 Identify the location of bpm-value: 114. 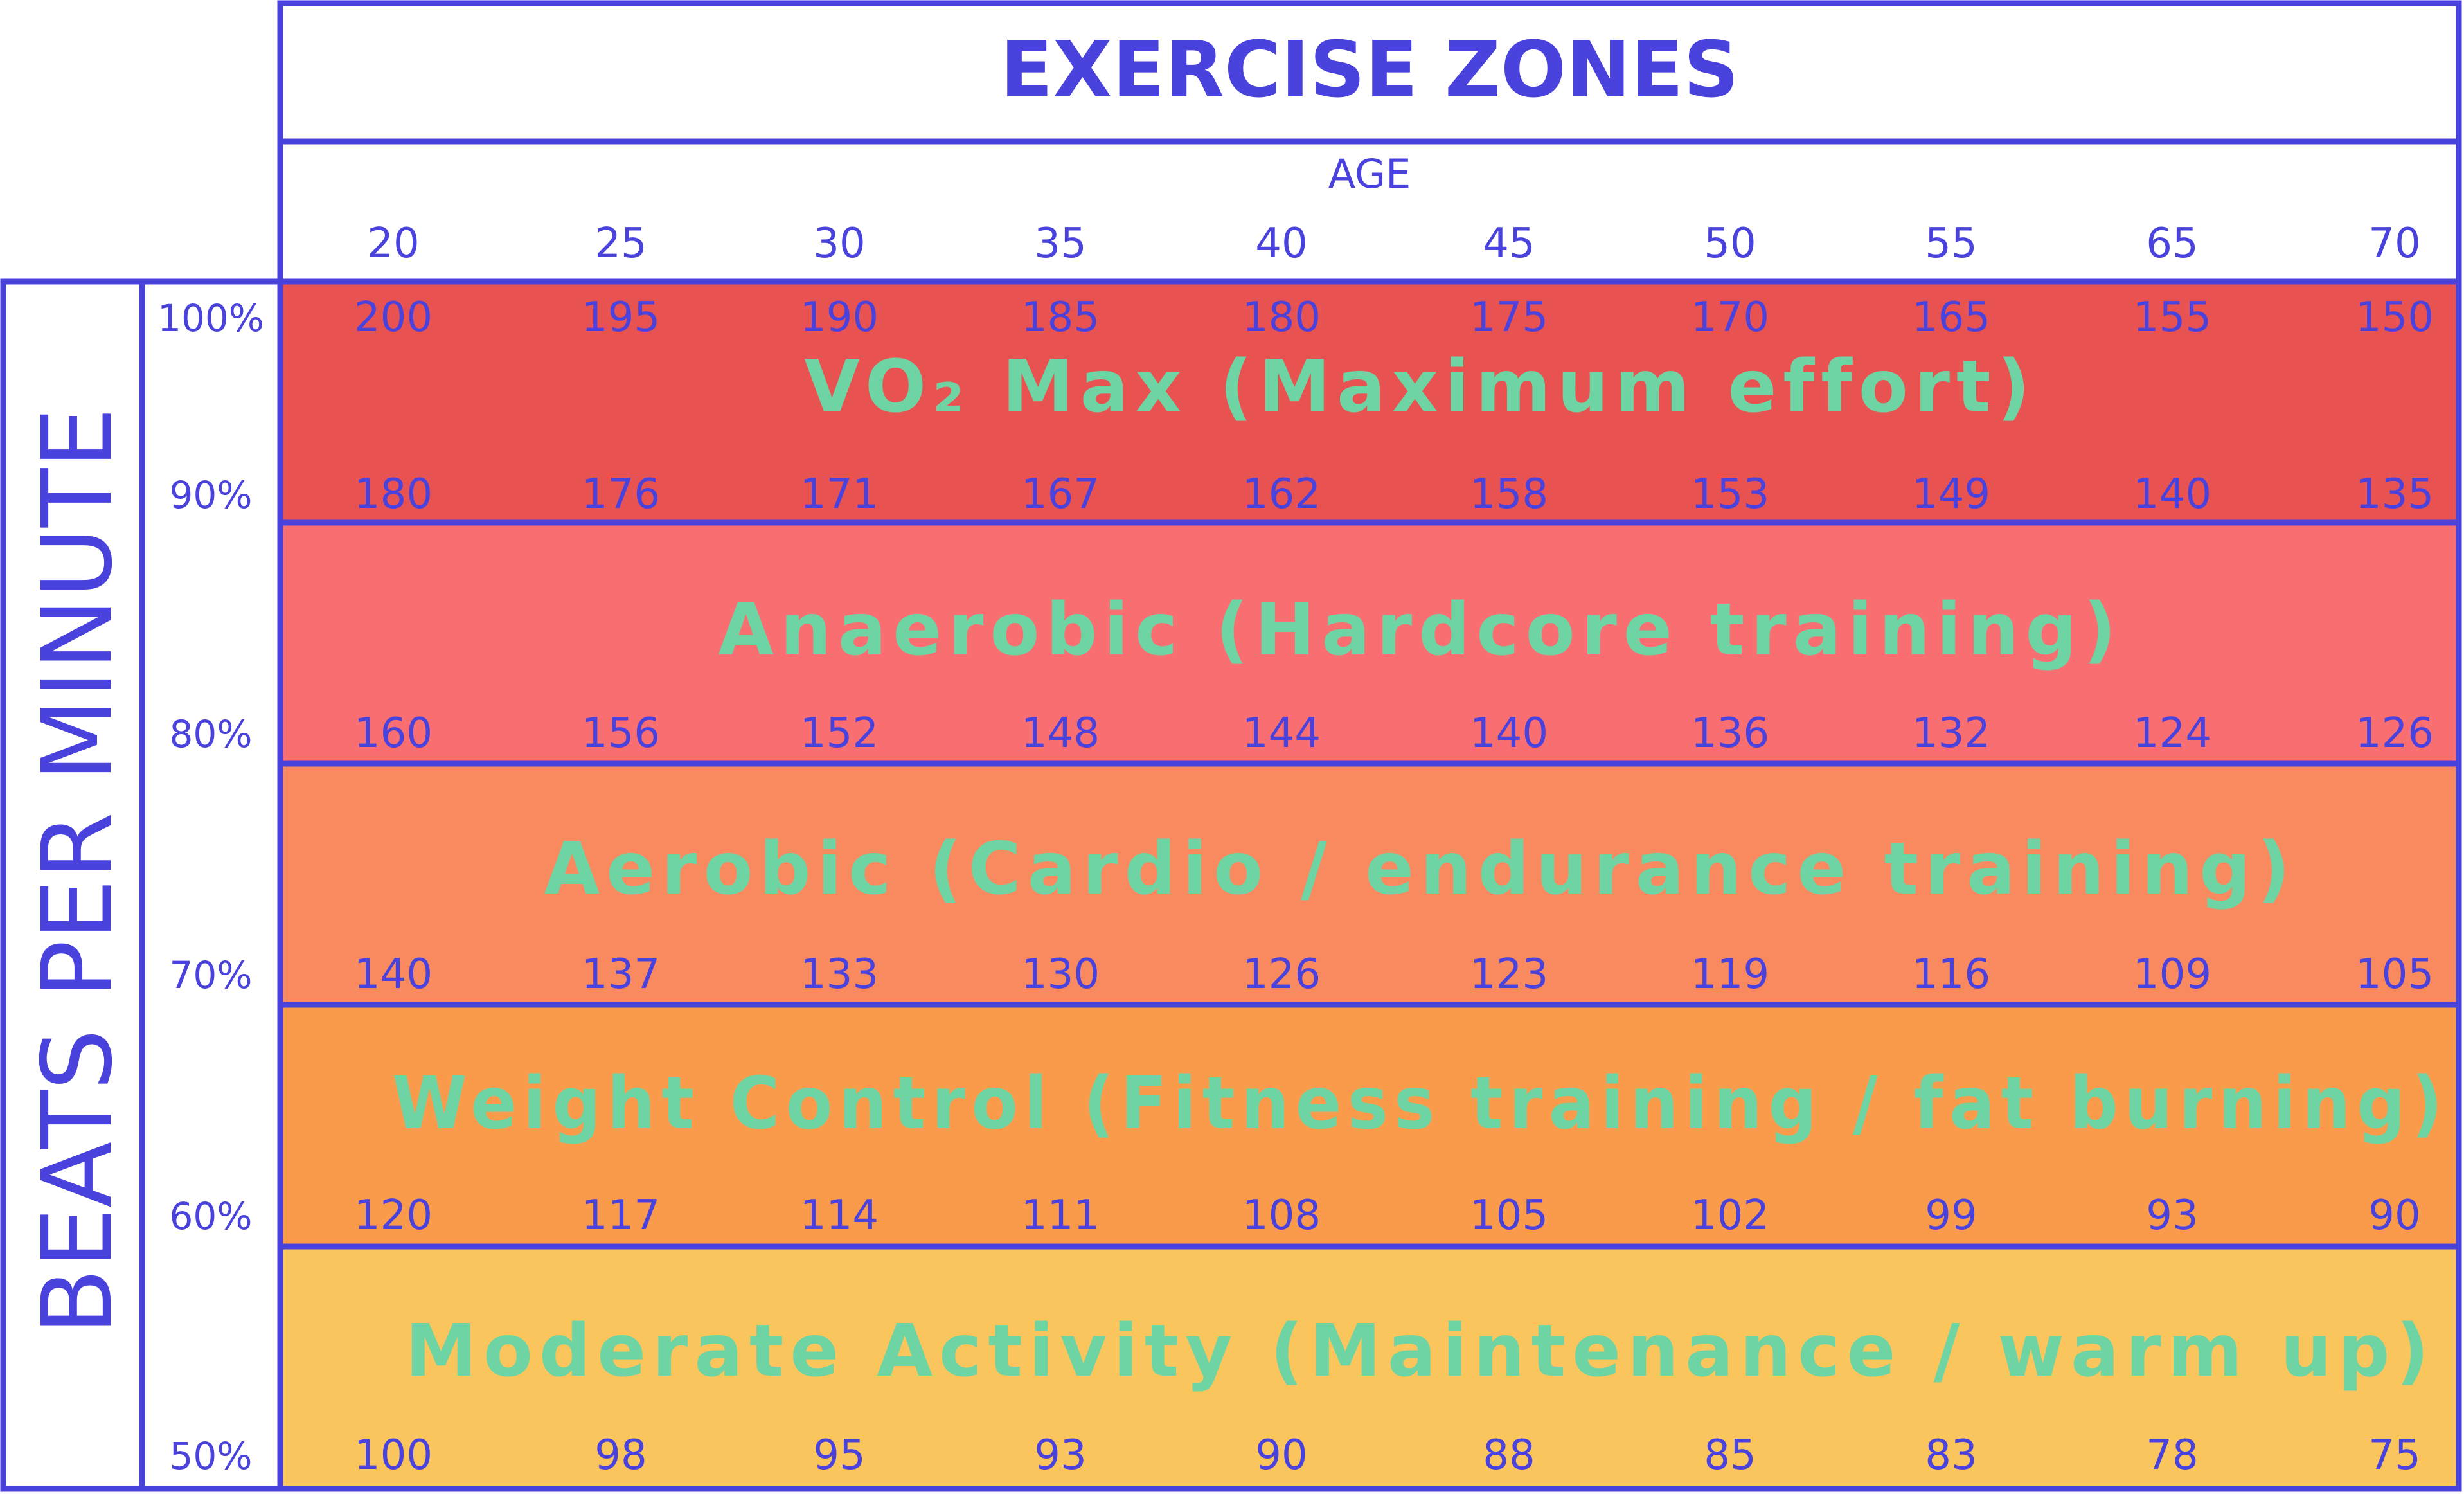
(839, 1216).